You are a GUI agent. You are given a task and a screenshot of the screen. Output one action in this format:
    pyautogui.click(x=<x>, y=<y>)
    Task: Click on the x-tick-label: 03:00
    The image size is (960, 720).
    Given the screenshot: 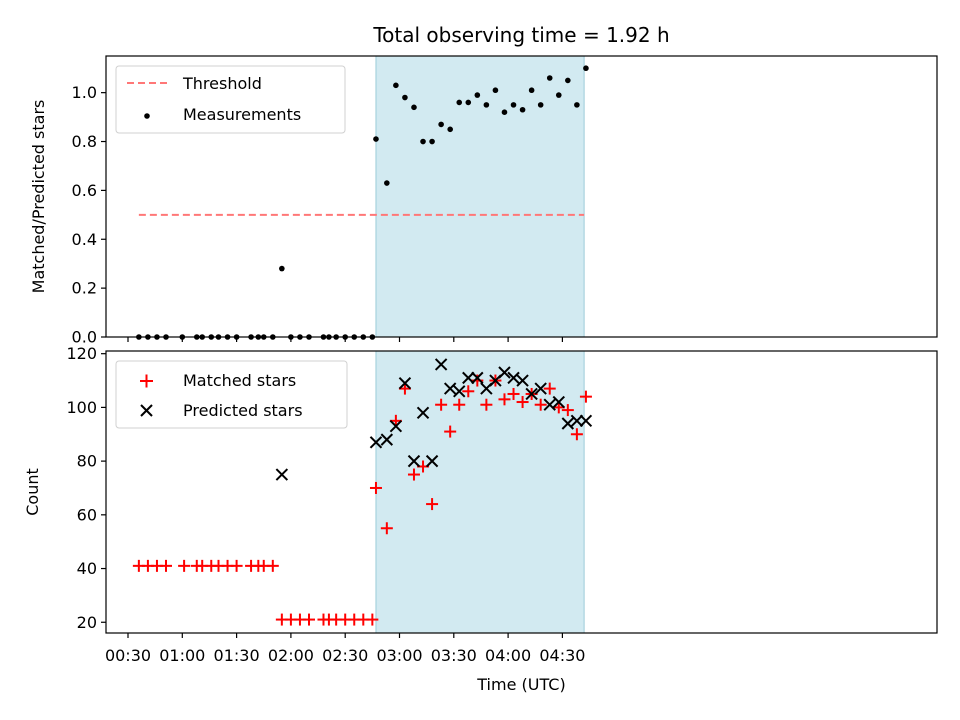 What is the action you would take?
    pyautogui.click(x=399, y=655)
    